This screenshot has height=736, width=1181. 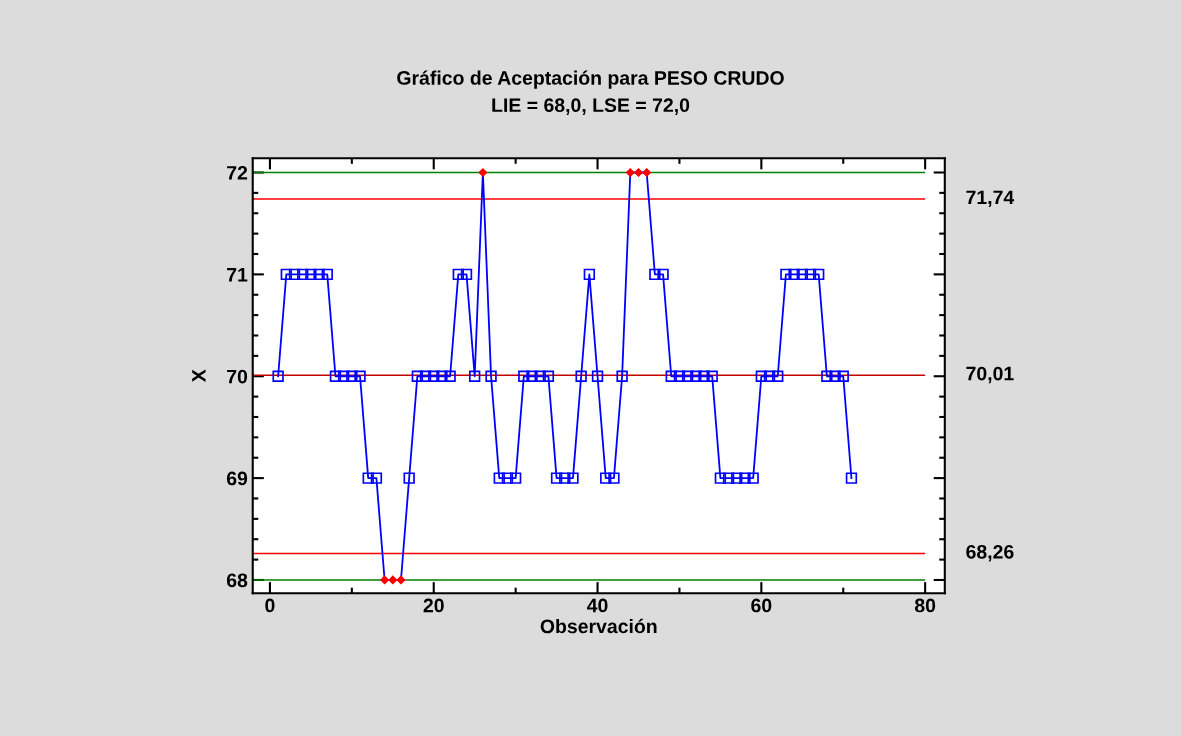 What do you see at coordinates (591, 106) in the screenshot?
I see `chart-subtitle: LIE = 68,0, LSE = 72,0` at bounding box center [591, 106].